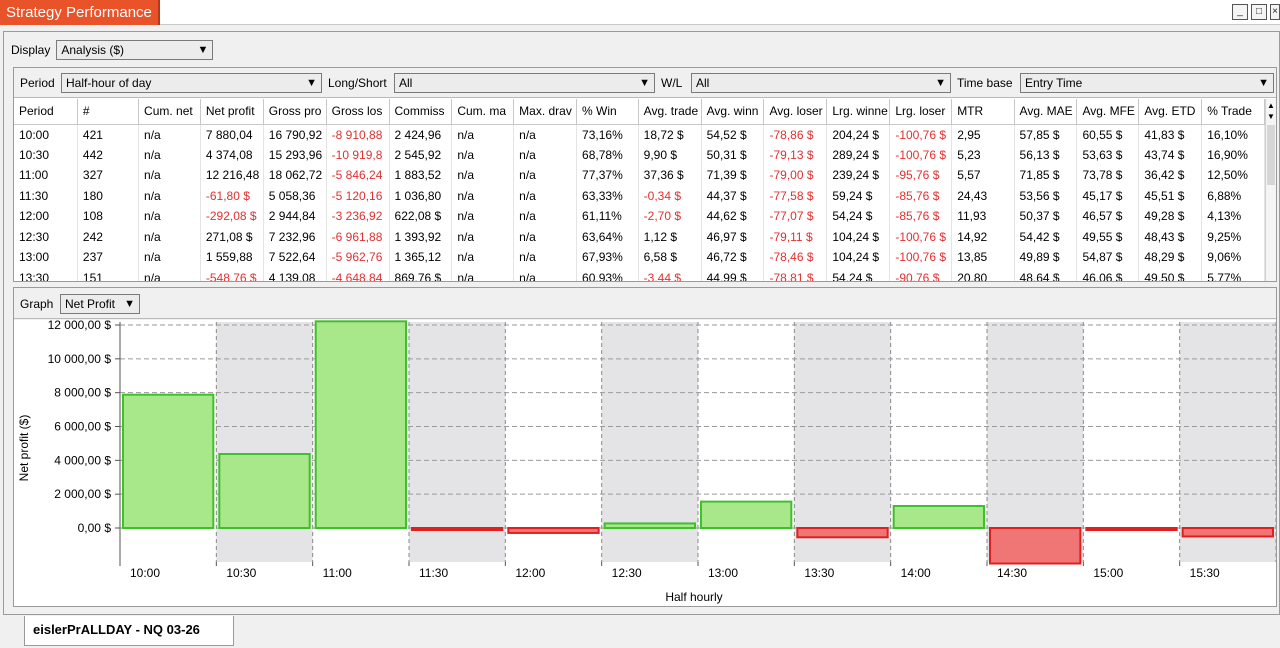 The image size is (1280, 648). What do you see at coordinates (1271, 105) in the screenshot?
I see `scroll-up-icon: ▲` at bounding box center [1271, 105].